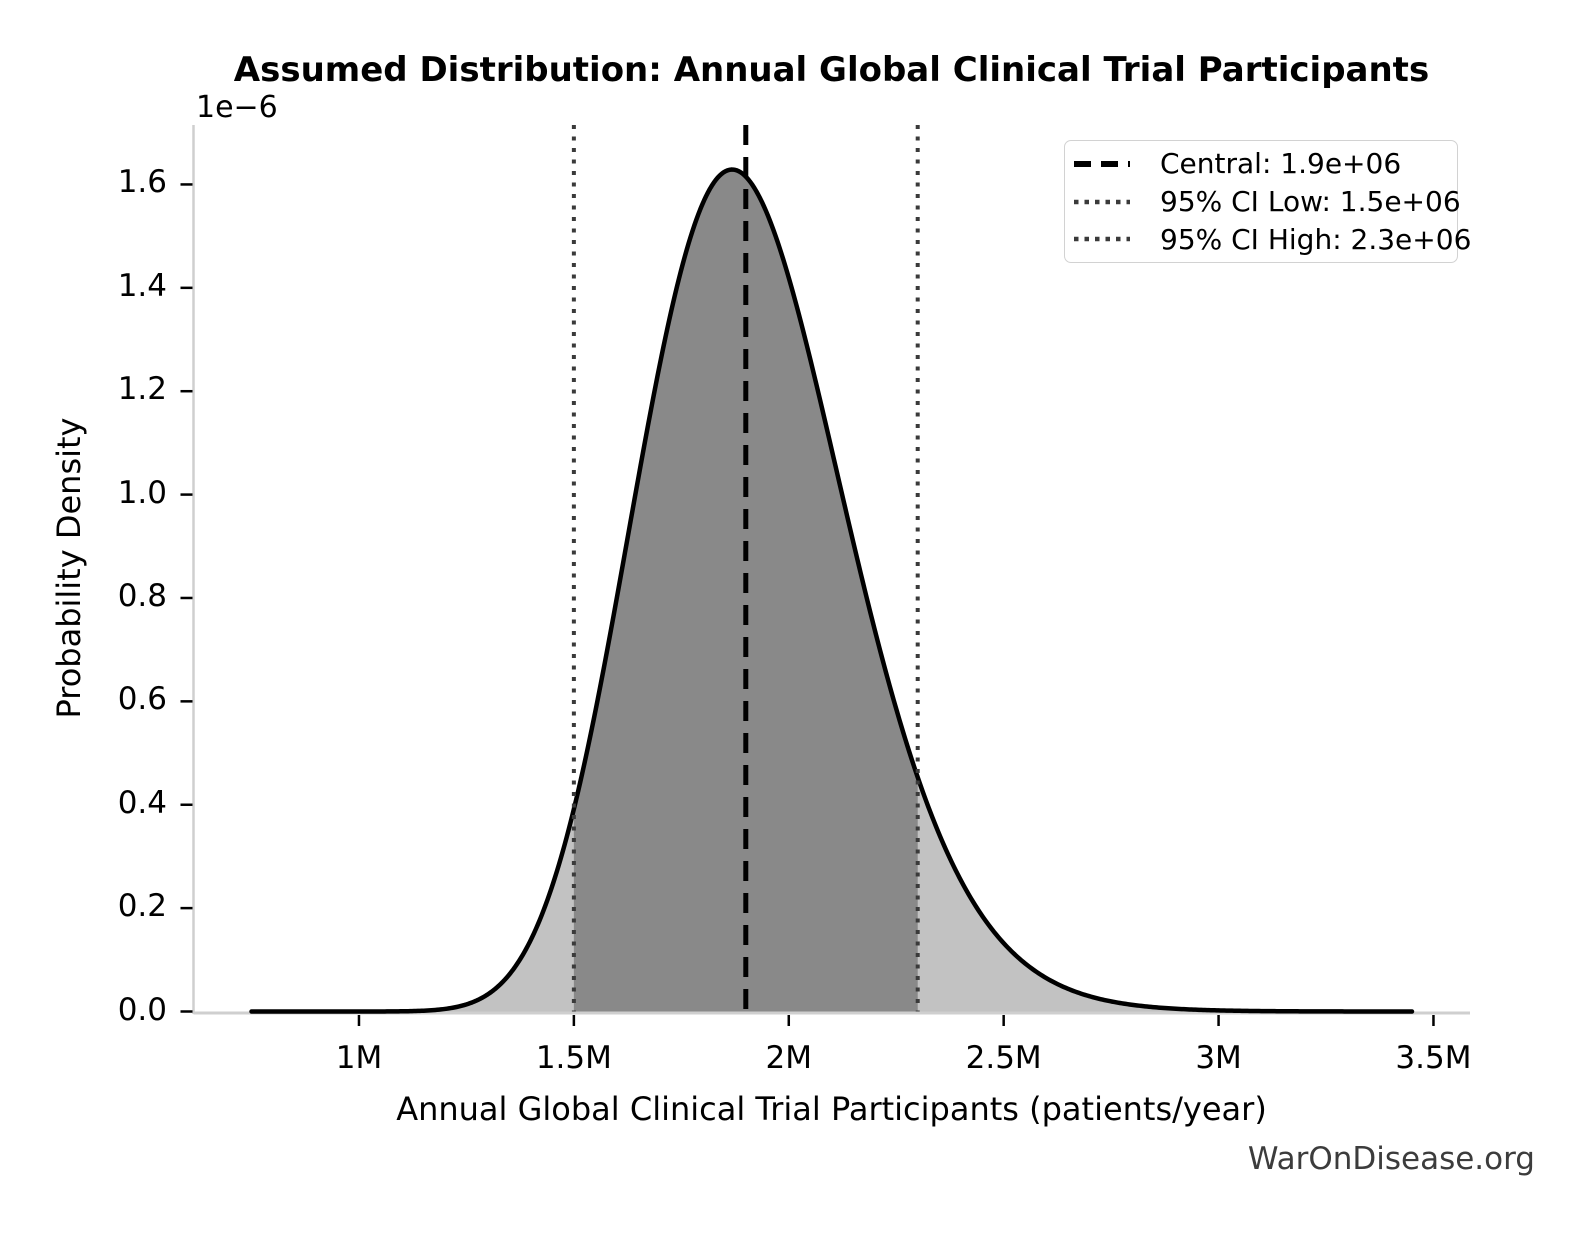 The width and height of the screenshot is (1594, 1234). What do you see at coordinates (573, 1058) in the screenshot?
I see `x-tick-label: 1.5M` at bounding box center [573, 1058].